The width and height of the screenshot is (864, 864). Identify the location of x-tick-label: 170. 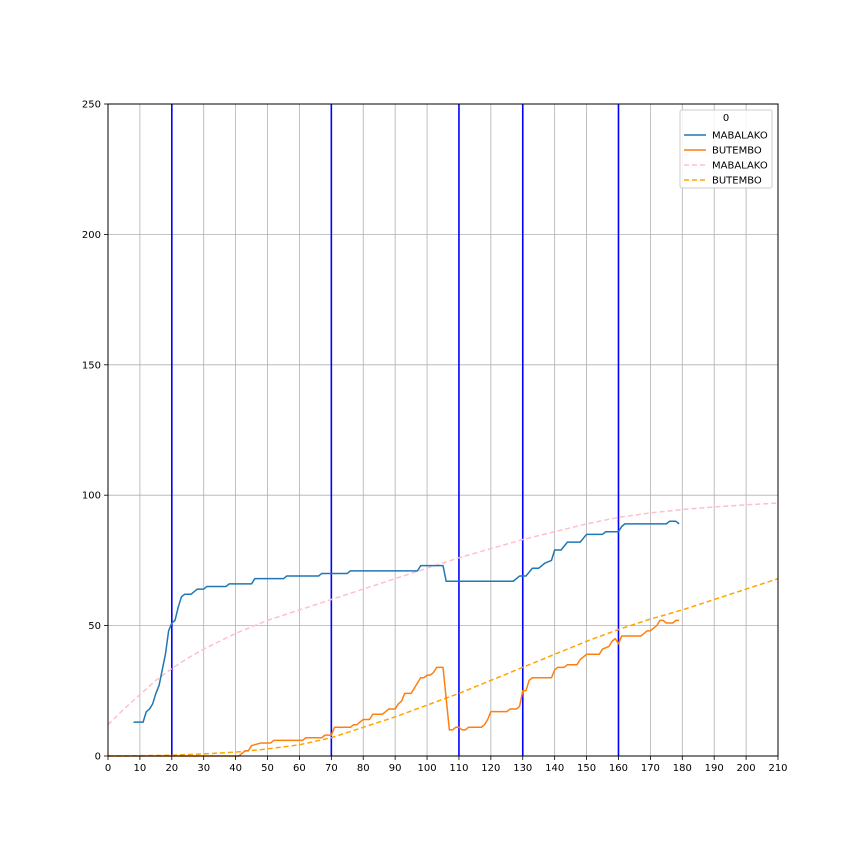
(650, 768).